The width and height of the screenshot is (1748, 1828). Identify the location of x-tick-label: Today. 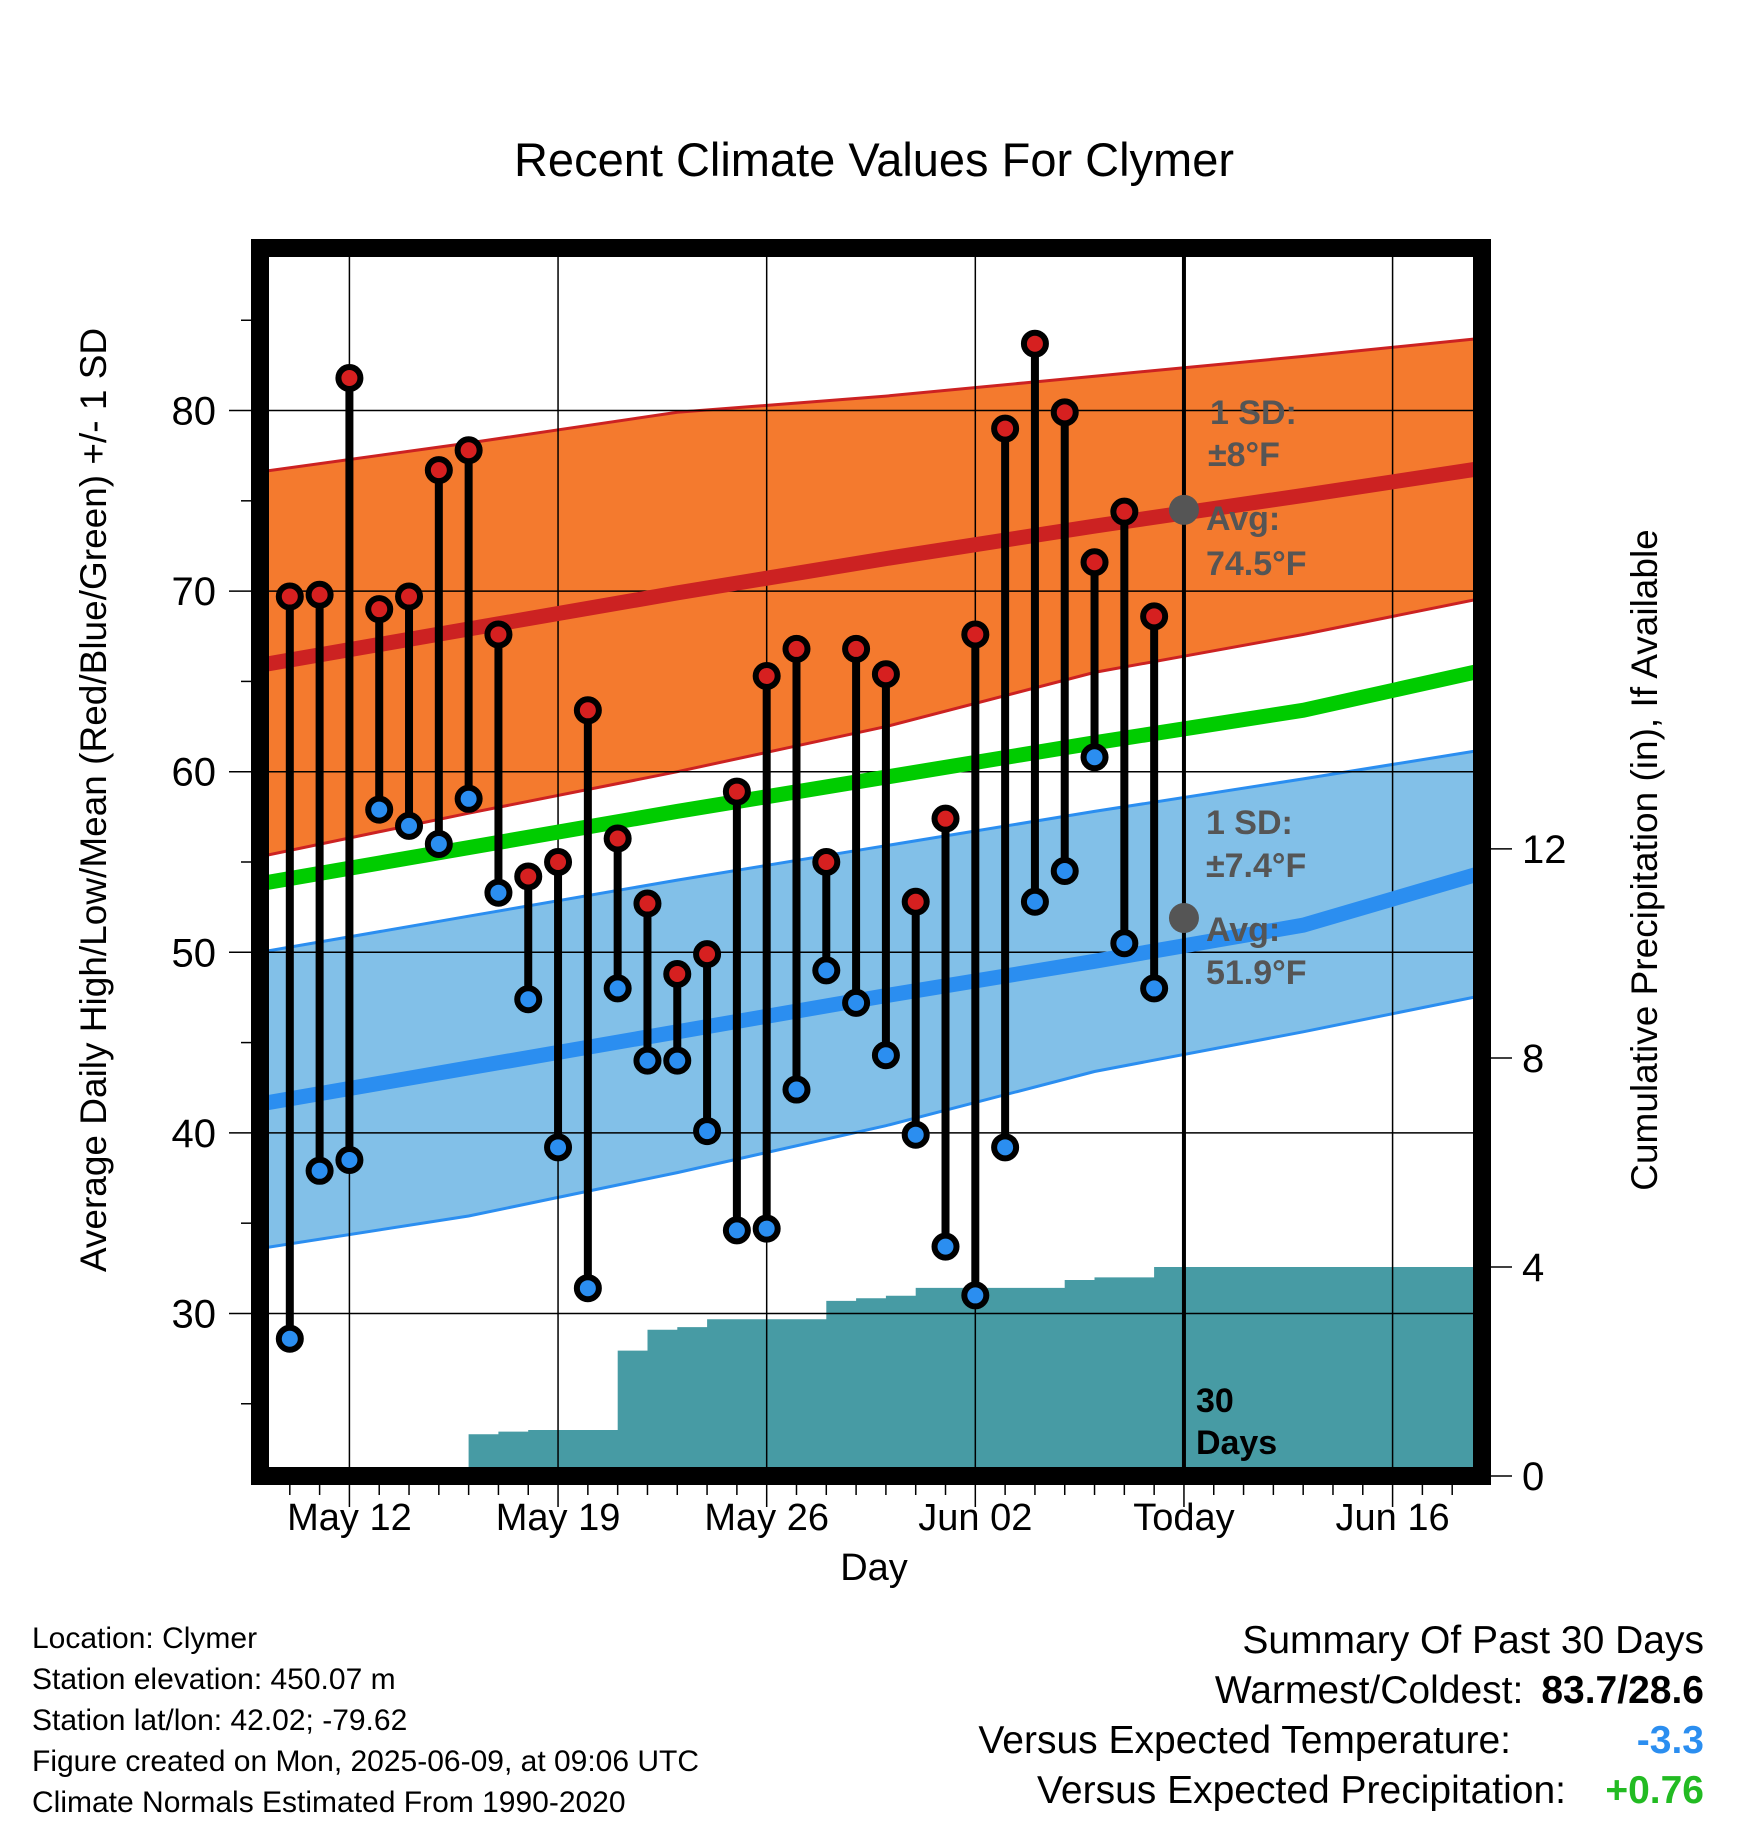
(1183, 1518).